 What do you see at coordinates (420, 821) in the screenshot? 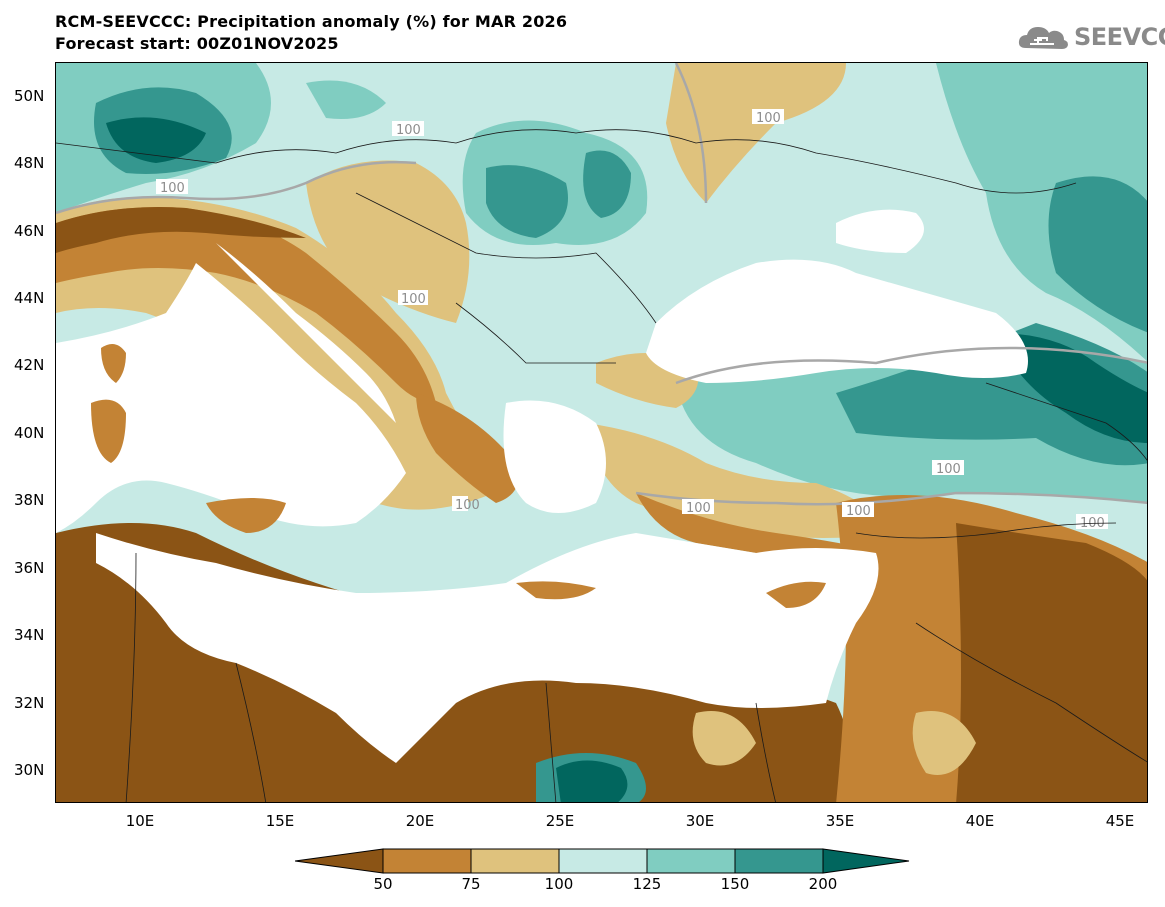
I see `lon-tick-label: 20E` at bounding box center [420, 821].